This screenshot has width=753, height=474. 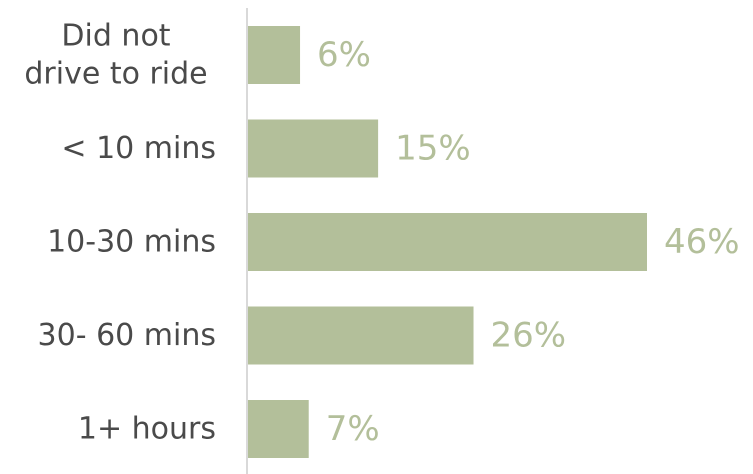 I want to click on value-label-4: 7%, so click(x=353, y=429).